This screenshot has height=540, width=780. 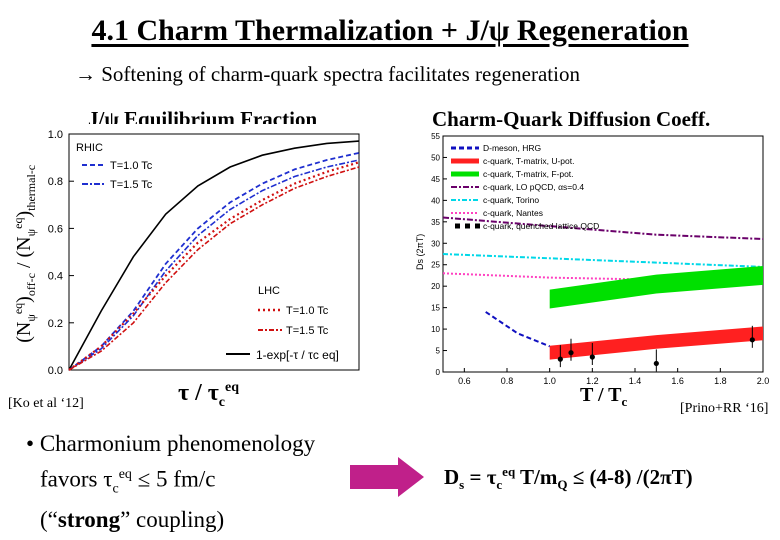 What do you see at coordinates (435, 308) in the screenshot?
I see `y-tick-label: 15` at bounding box center [435, 308].